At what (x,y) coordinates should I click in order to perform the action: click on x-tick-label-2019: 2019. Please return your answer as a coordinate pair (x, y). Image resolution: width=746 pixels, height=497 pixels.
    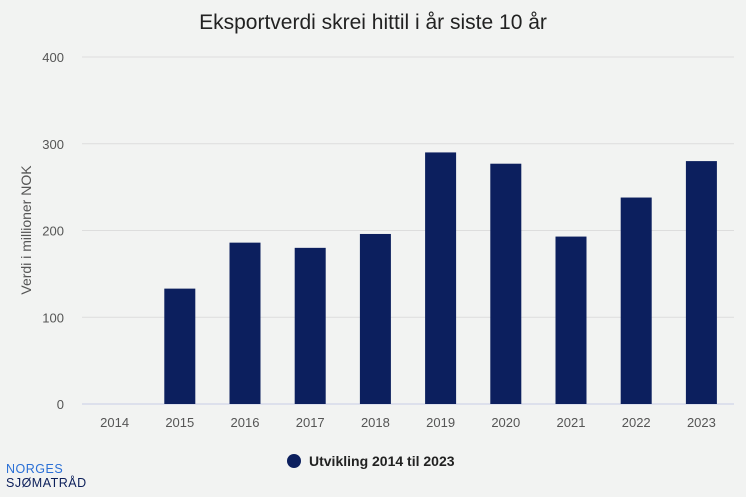
    Looking at the image, I should click on (440, 422).